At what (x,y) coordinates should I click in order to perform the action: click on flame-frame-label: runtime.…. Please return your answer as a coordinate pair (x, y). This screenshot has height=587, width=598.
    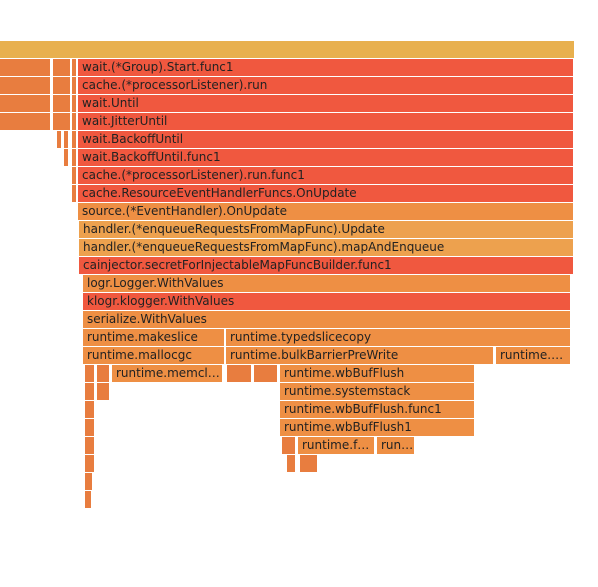
    Looking at the image, I should click on (532, 355).